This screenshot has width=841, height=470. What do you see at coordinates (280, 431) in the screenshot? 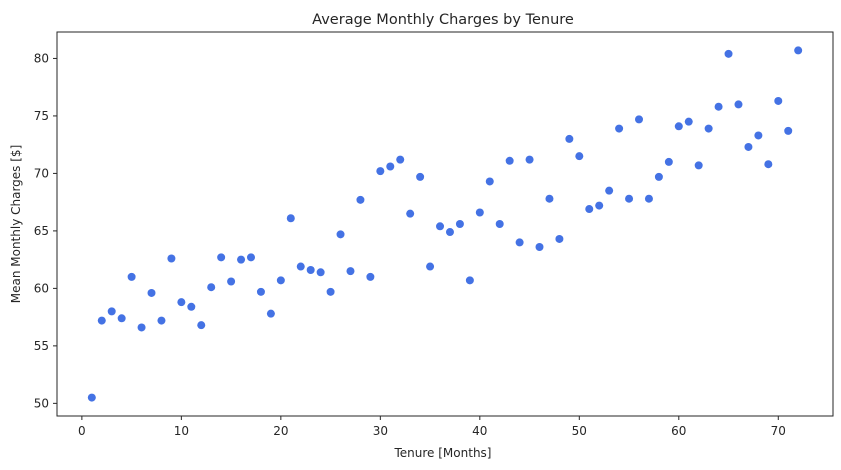
I see `x-tick-label: 20` at bounding box center [280, 431].